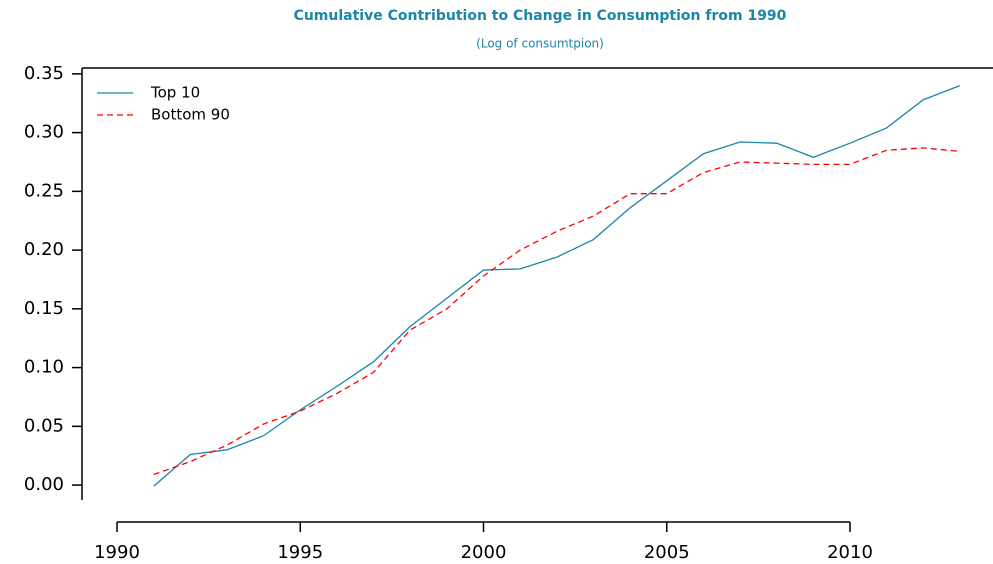 The height and width of the screenshot is (564, 993). Describe the element at coordinates (44, 132) in the screenshot. I see `y-tick-label: 0.30` at that location.